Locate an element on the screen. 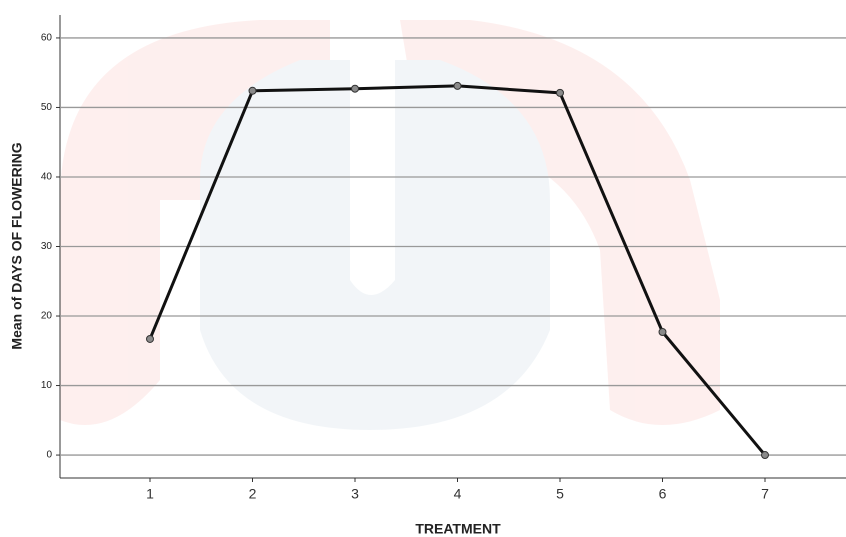  y-tick-label: 30 is located at coordinates (47, 246).